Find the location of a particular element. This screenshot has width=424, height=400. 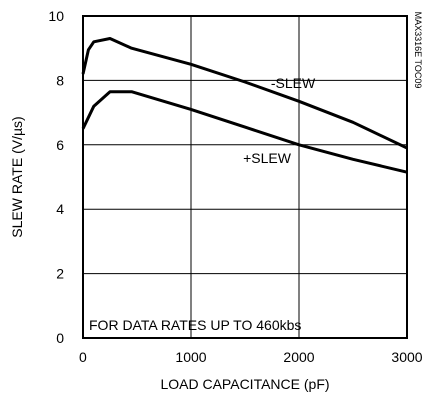

y-axis-label: SLEW RATE (V/µs) is located at coordinates (17, 176).